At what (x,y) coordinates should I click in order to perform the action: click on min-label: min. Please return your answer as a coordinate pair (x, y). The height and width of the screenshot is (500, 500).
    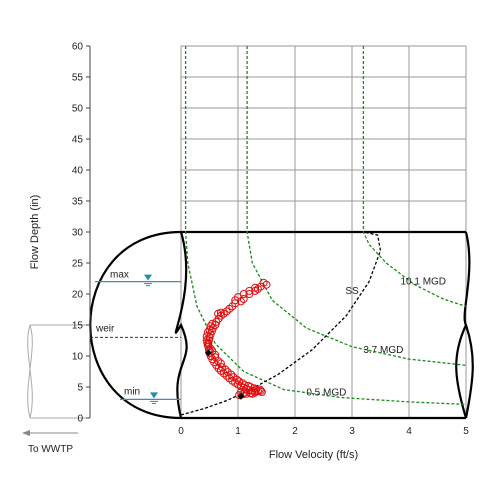
    Looking at the image, I should click on (132, 391).